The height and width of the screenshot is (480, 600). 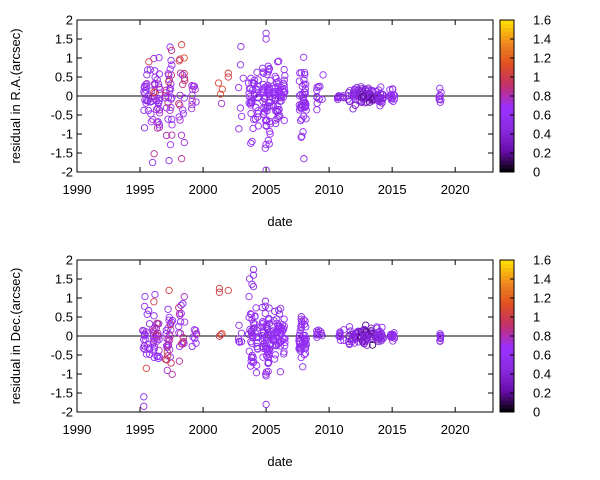 What do you see at coordinates (392, 189) in the screenshot?
I see `x-tick-label: 2015` at bounding box center [392, 189].